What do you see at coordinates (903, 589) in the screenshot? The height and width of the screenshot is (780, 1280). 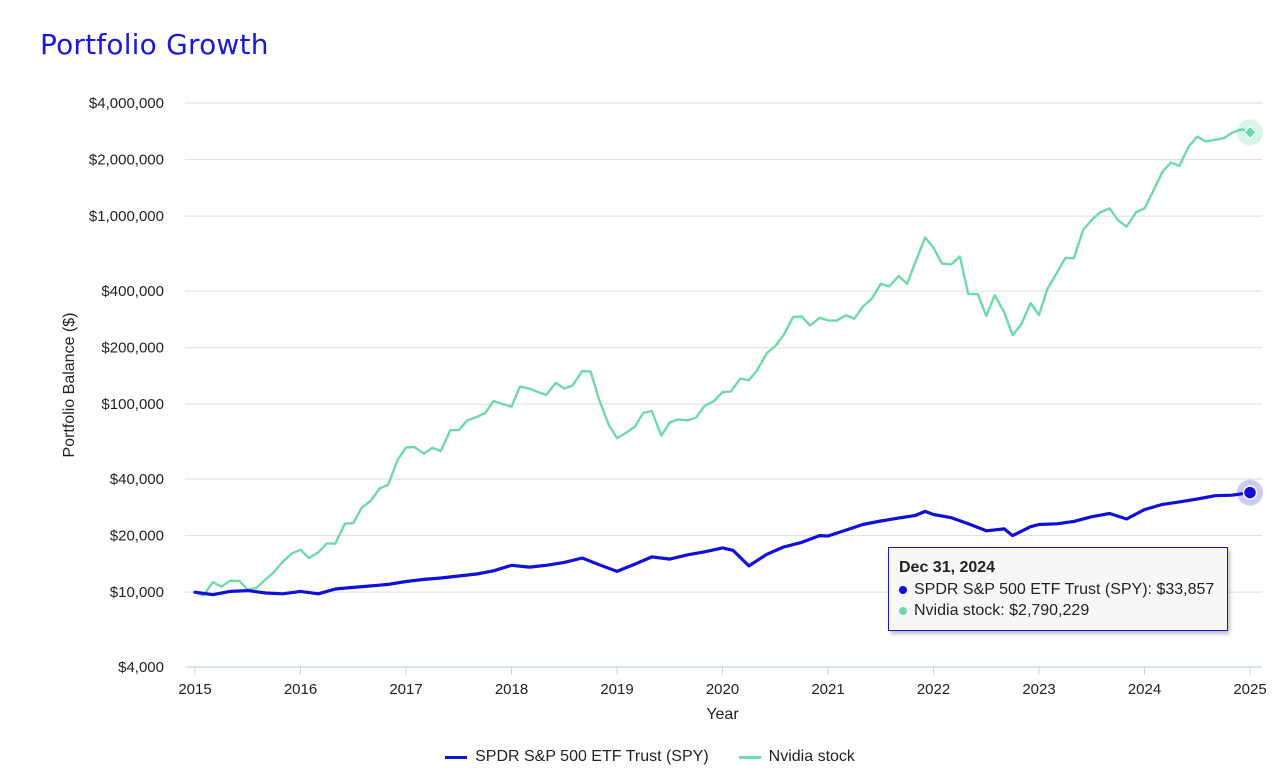 I see `tooltip-dot-spy` at bounding box center [903, 589].